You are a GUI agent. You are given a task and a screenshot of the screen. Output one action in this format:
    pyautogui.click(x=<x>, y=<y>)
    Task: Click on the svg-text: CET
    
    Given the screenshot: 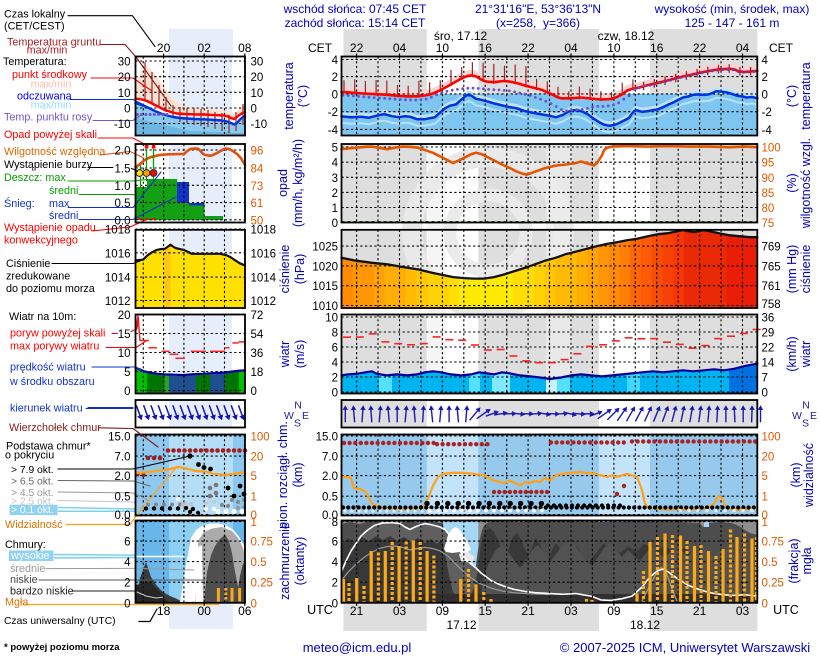 What is the action you would take?
    pyautogui.click(x=781, y=48)
    